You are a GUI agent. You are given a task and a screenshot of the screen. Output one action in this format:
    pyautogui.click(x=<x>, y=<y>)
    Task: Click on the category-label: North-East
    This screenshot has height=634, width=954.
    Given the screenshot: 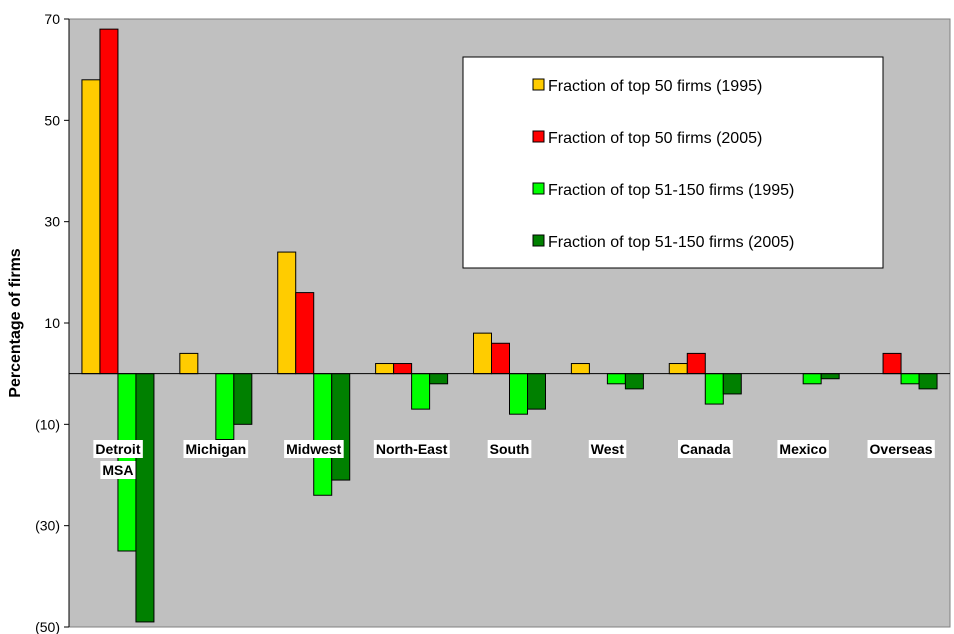 What is the action you would take?
    pyautogui.click(x=411, y=449)
    